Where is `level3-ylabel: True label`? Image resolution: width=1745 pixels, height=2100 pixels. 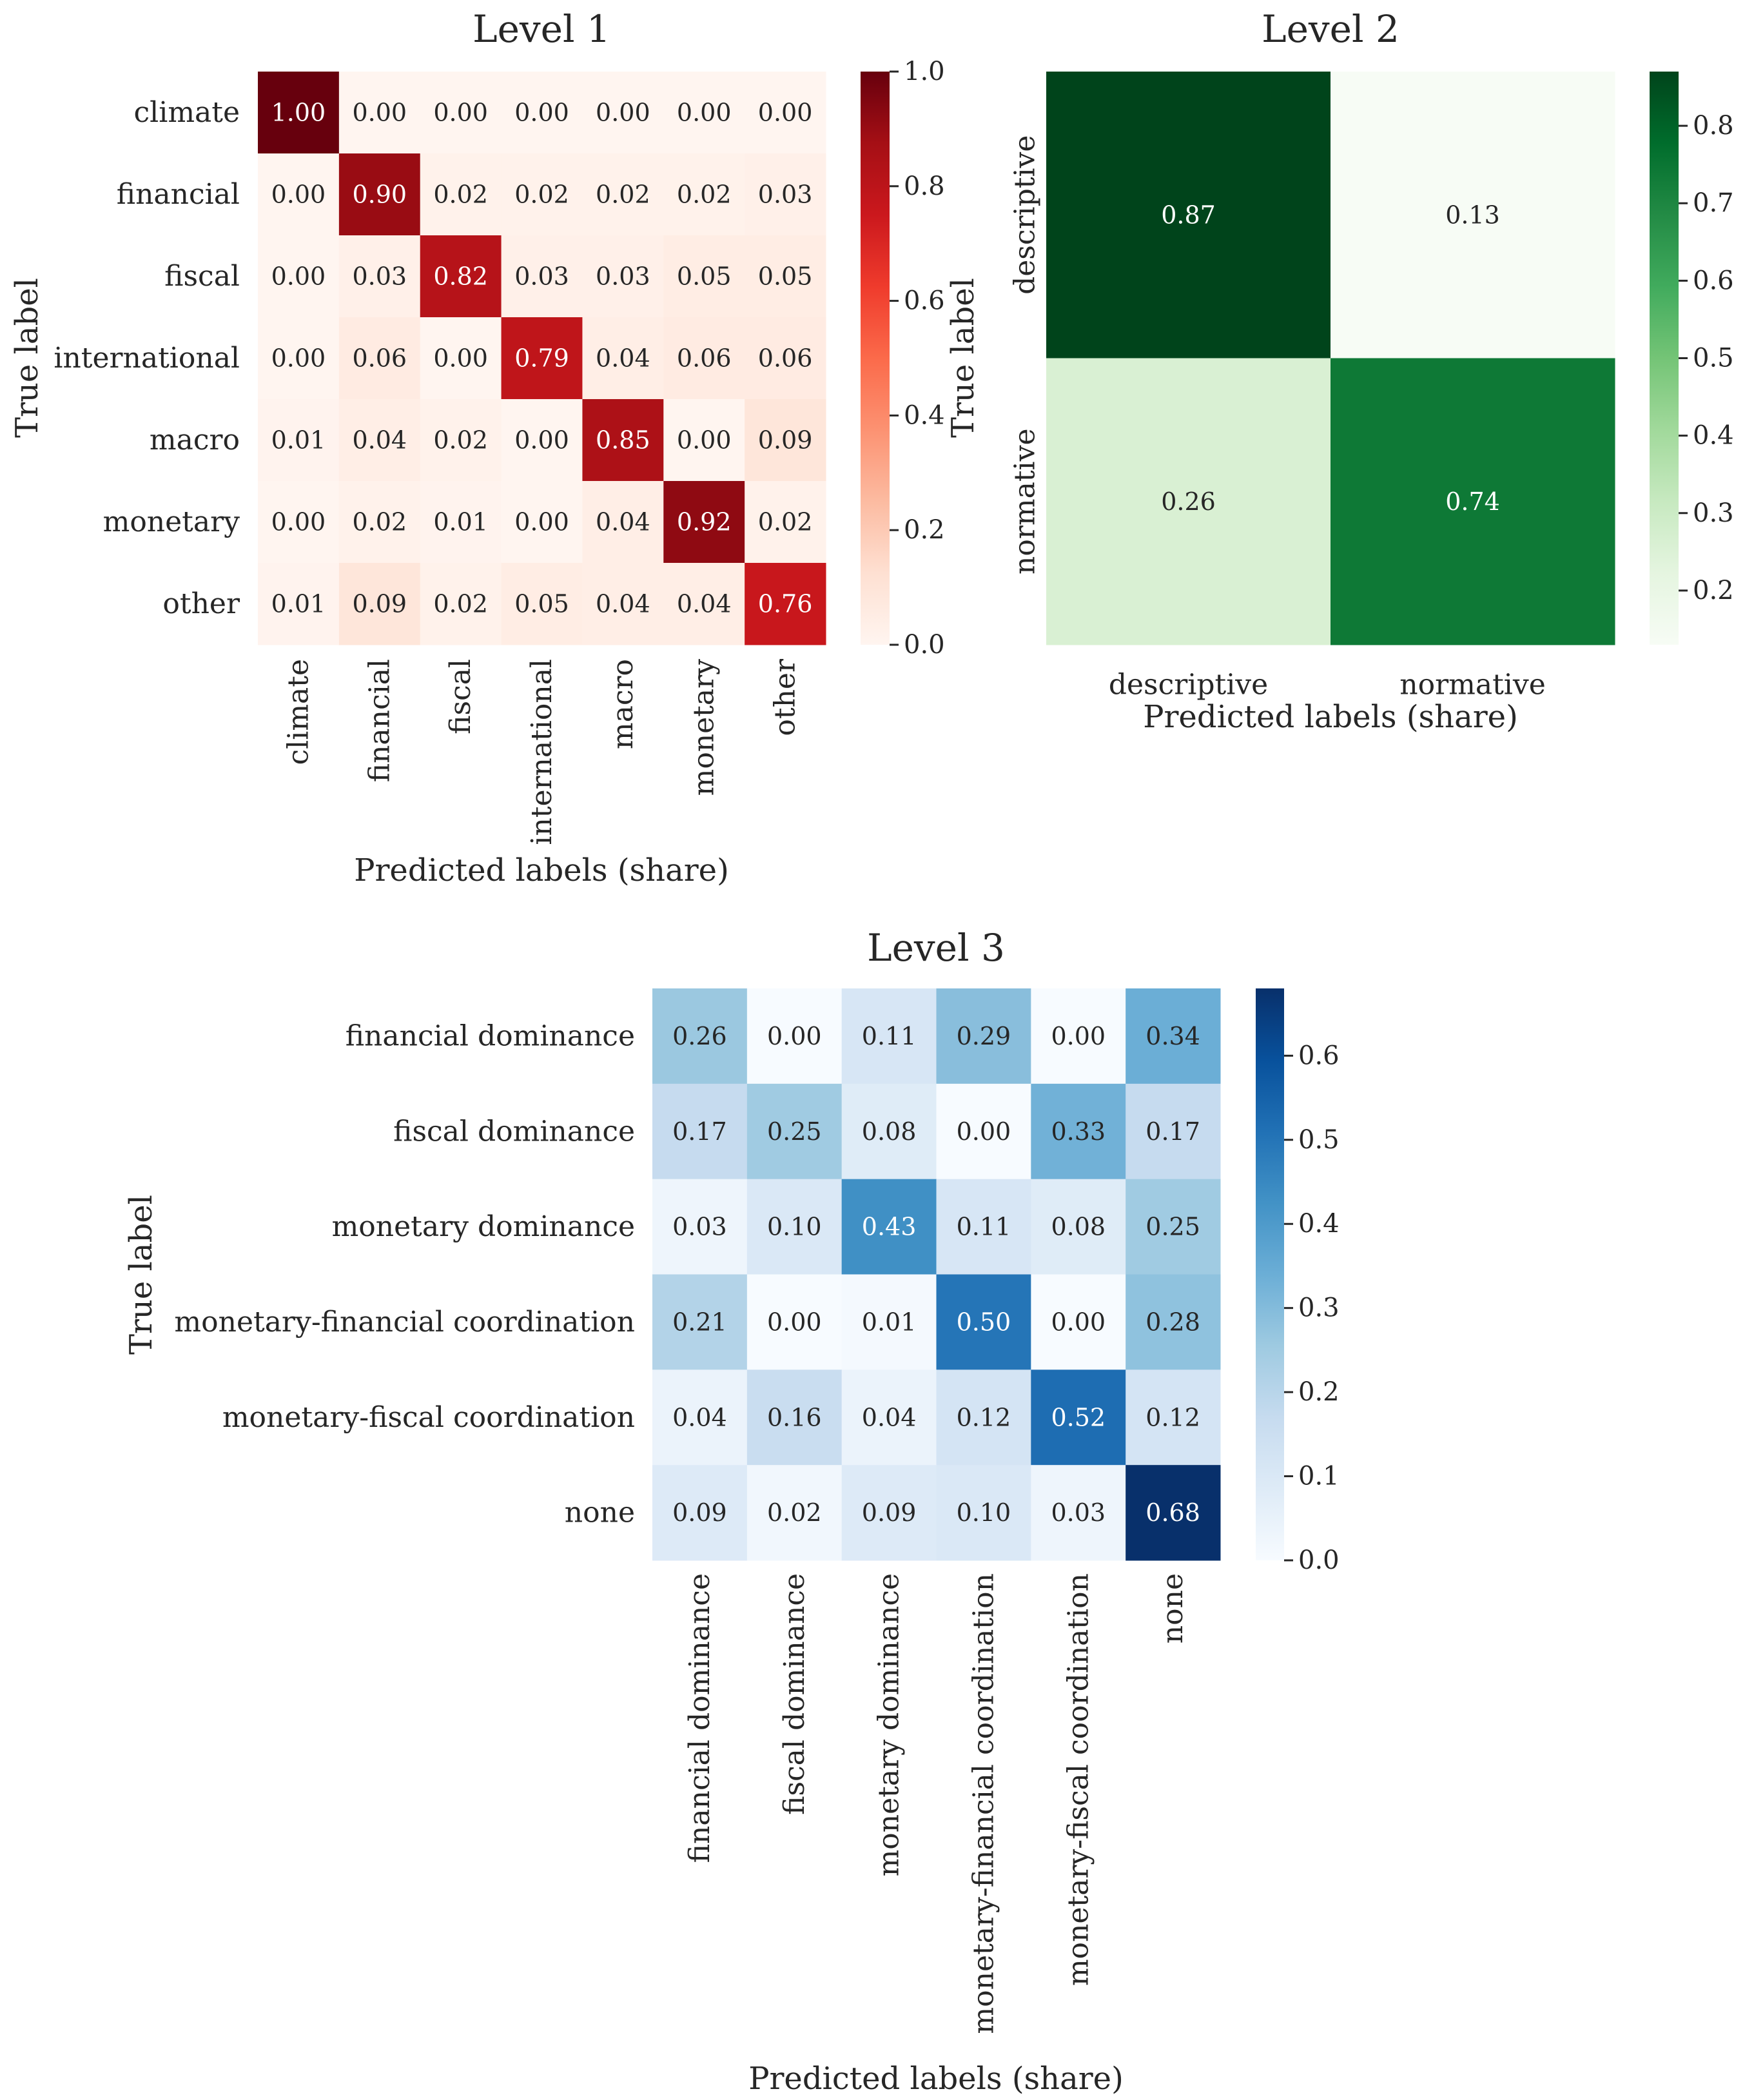 level3-ylabel: True label is located at coordinates (141, 1275).